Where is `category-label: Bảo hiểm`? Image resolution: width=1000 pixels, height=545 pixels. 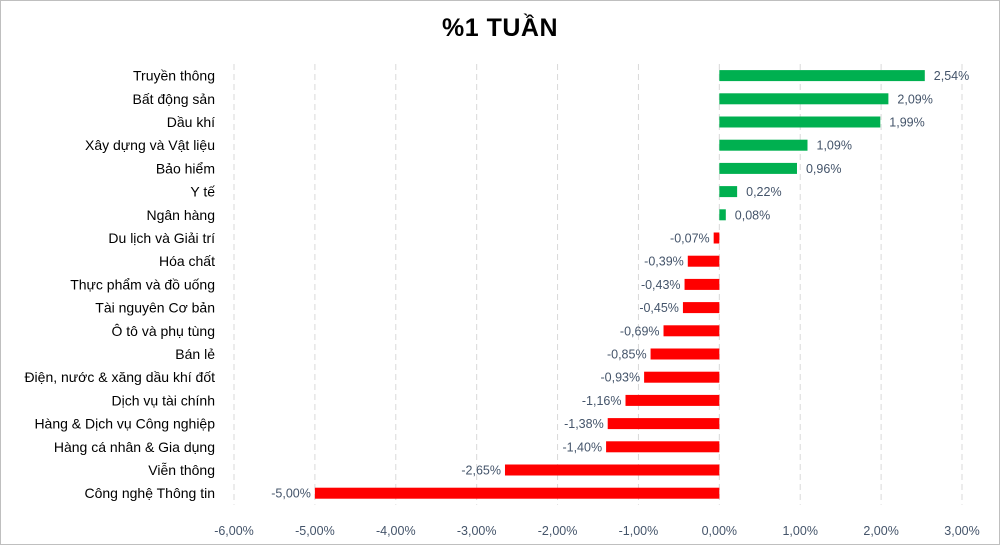 category-label: Bảo hiểm is located at coordinates (185, 168).